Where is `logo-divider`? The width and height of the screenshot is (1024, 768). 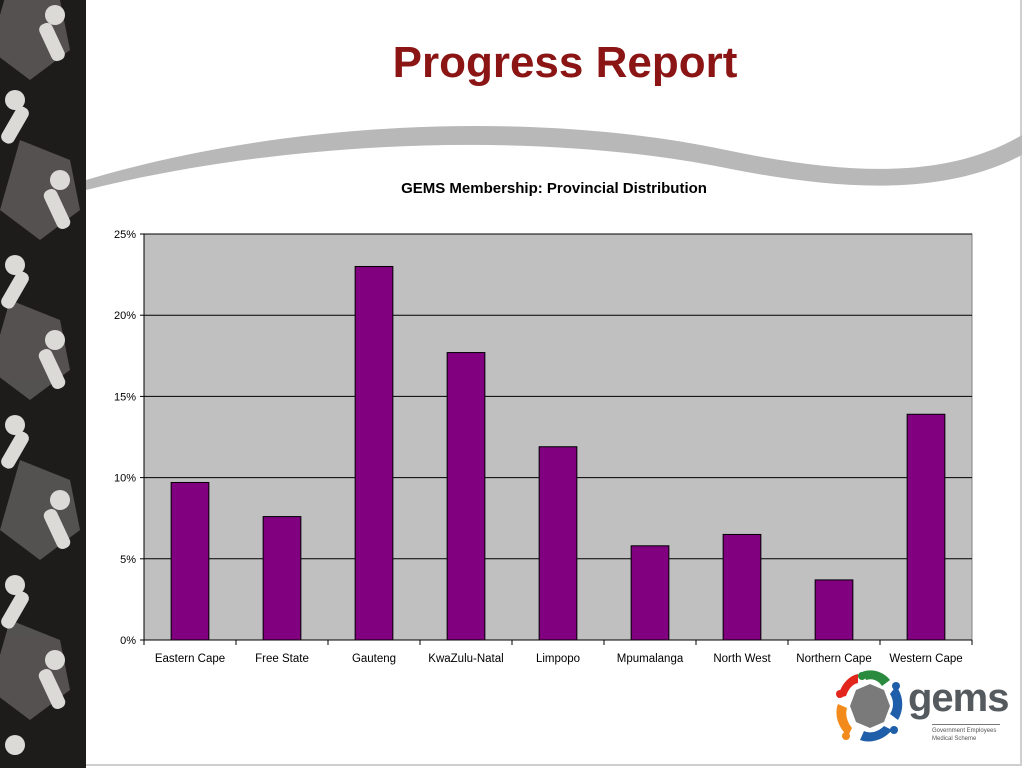
logo-divider is located at coordinates (966, 724).